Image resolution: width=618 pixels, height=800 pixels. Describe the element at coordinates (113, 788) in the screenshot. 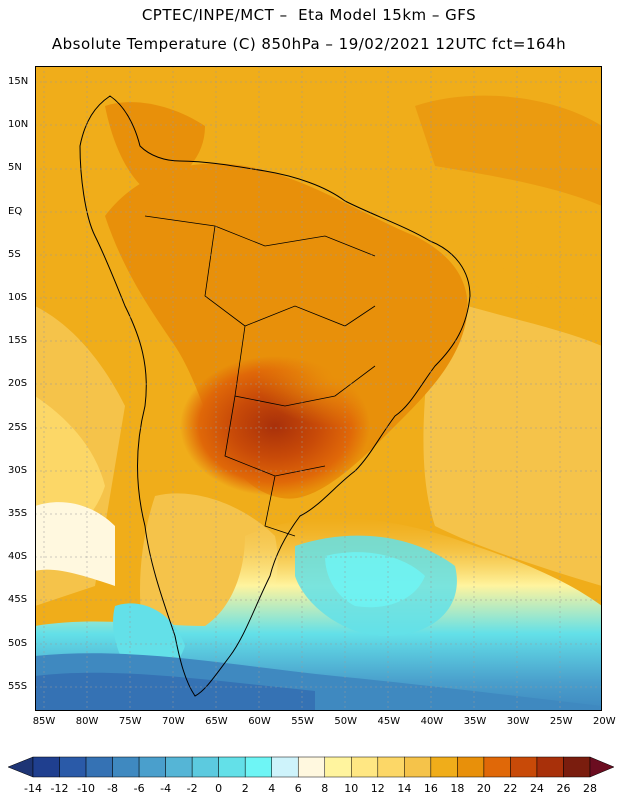

I see `colorbar-label: -8` at that location.